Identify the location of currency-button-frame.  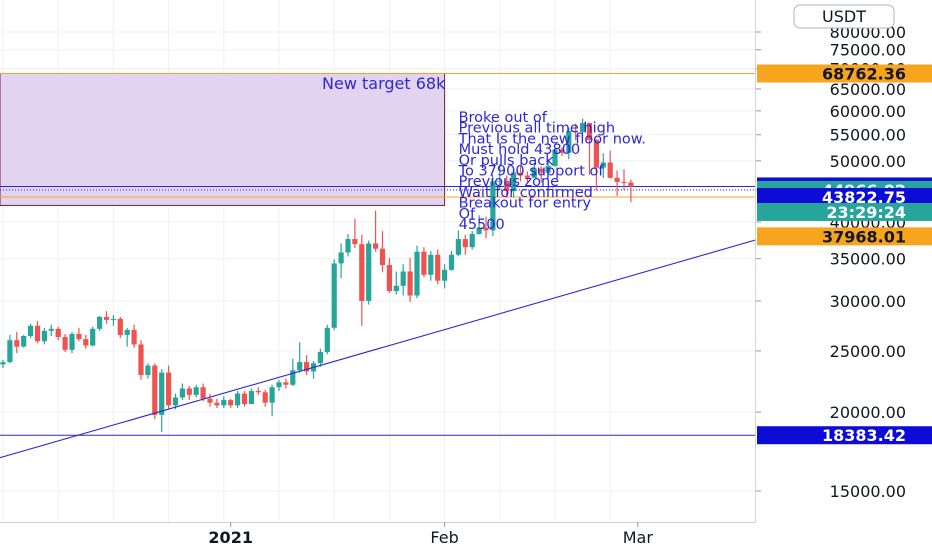
(844, 16).